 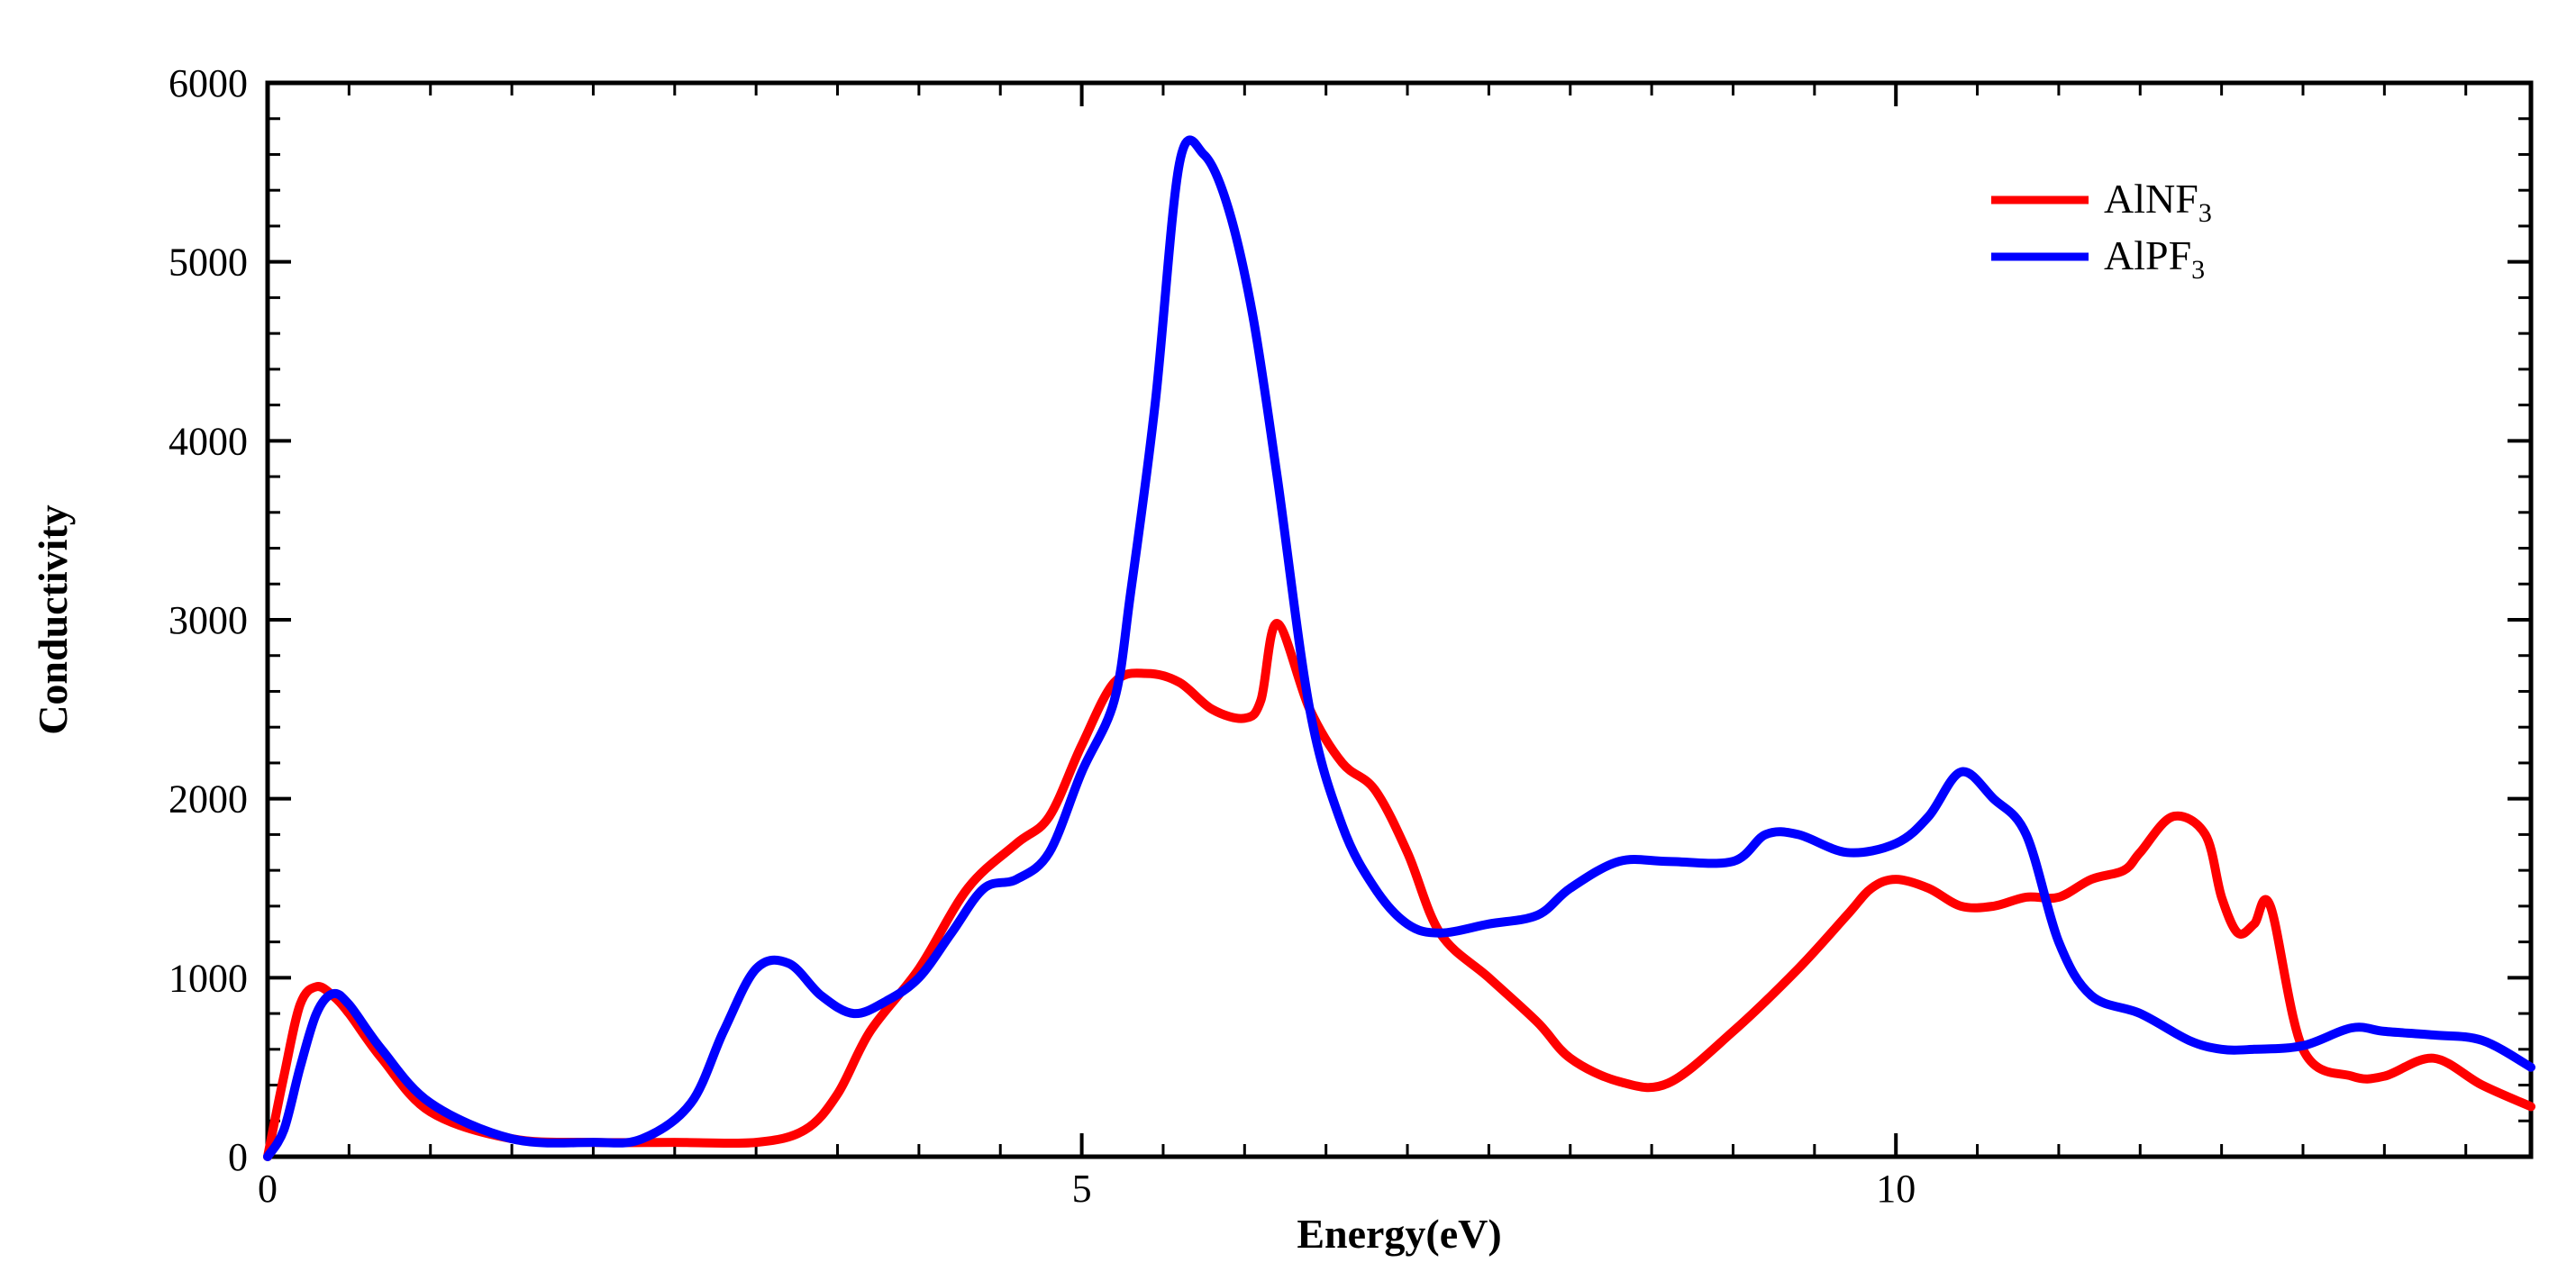 I want to click on y-tick-labels: 0 1000 2000 3000 4000 5000 6000, so click(x=208, y=620).